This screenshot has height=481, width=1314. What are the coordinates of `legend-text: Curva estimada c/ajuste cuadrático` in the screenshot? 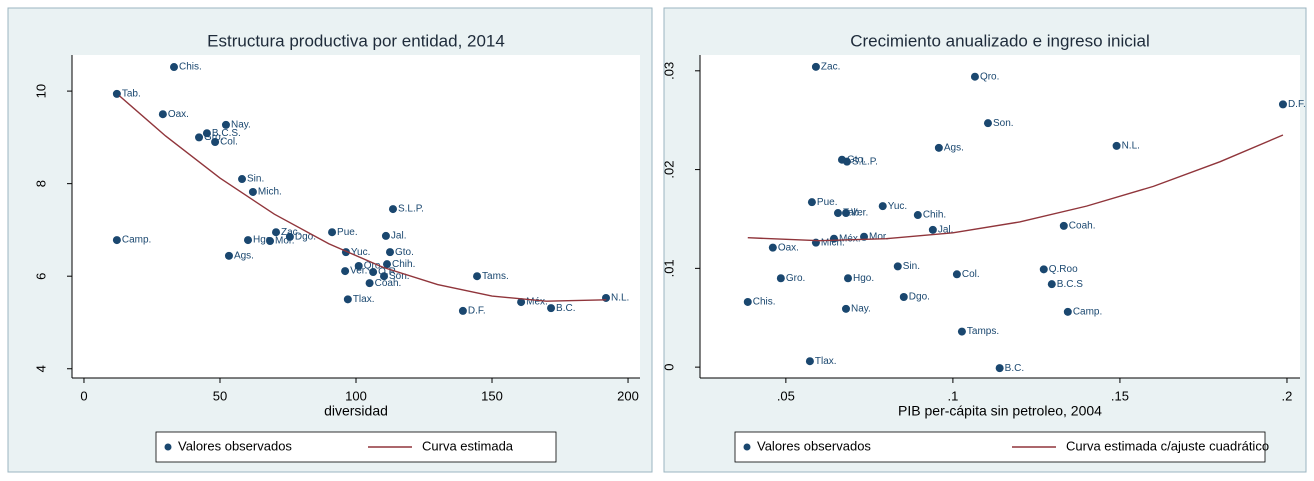 It's located at (1167, 445).